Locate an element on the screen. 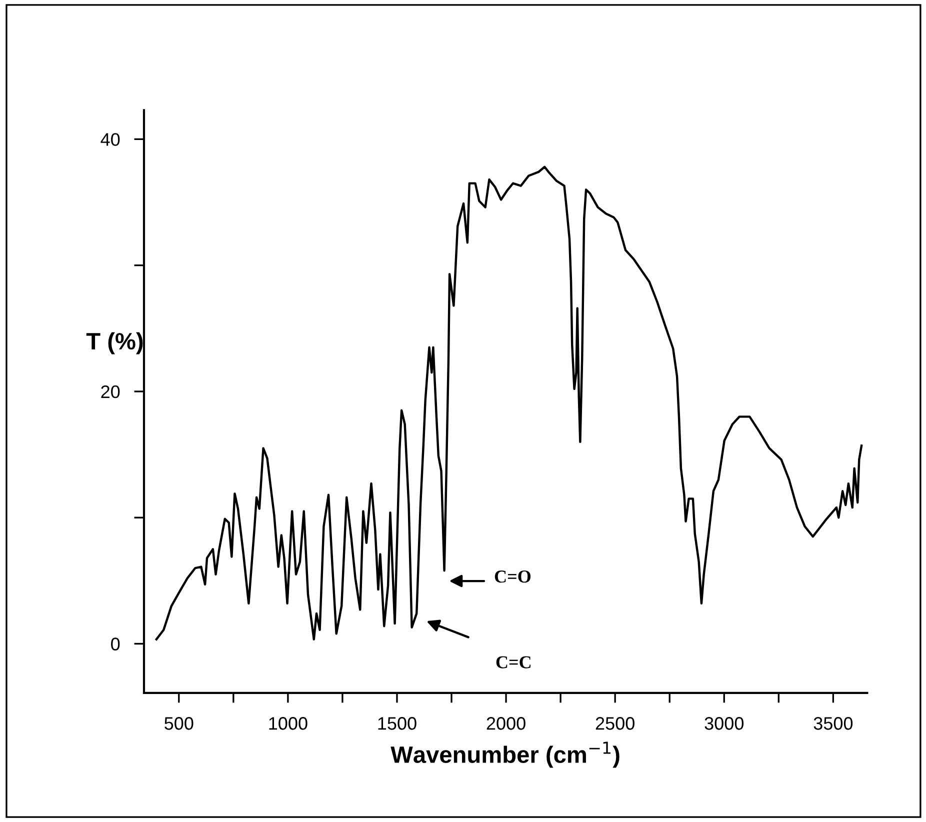 Image resolution: width=926 pixels, height=822 pixels. x-axis-title: Wavenumber (cm$^{−1}$) is located at coordinates (505, 755).